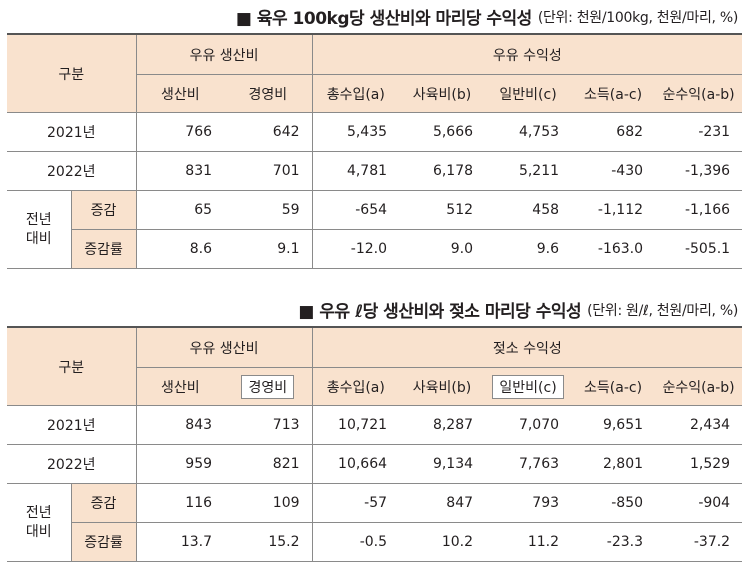 The image size is (749, 573). Describe the element at coordinates (355, 425) in the screenshot. I see `table-cell: 10,721` at that location.